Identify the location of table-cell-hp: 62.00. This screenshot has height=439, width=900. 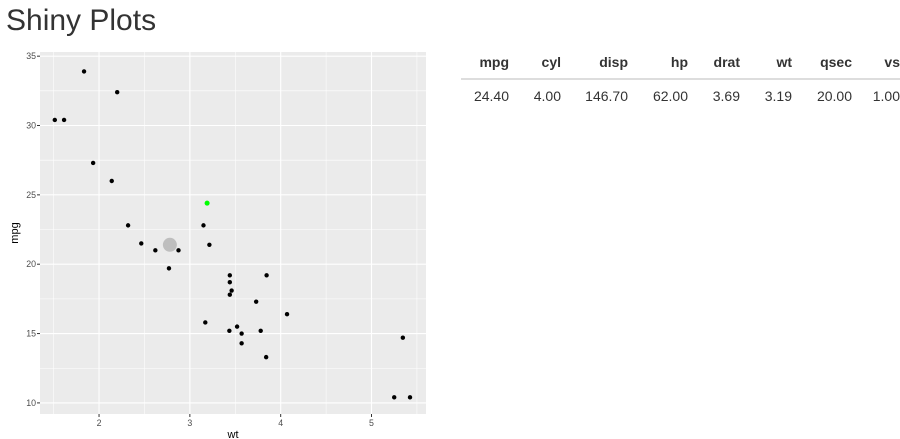
(670, 96).